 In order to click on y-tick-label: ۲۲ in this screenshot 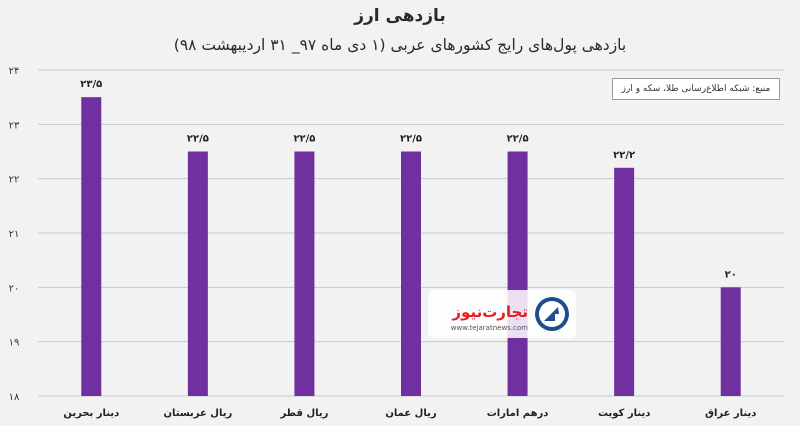, I will do `click(14, 180)`.